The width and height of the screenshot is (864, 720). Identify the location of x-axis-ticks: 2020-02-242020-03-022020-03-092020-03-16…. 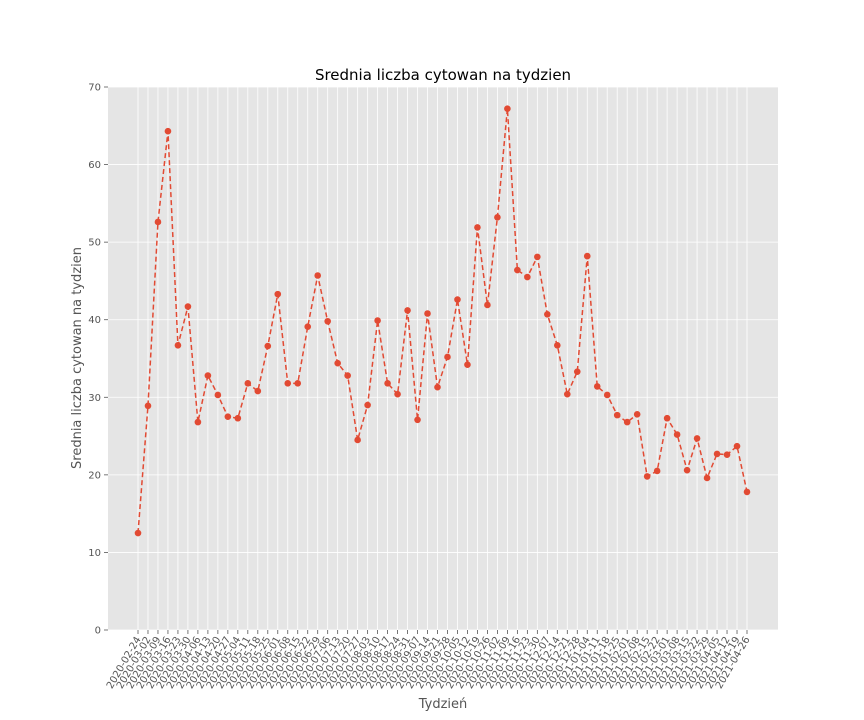
(429, 660).